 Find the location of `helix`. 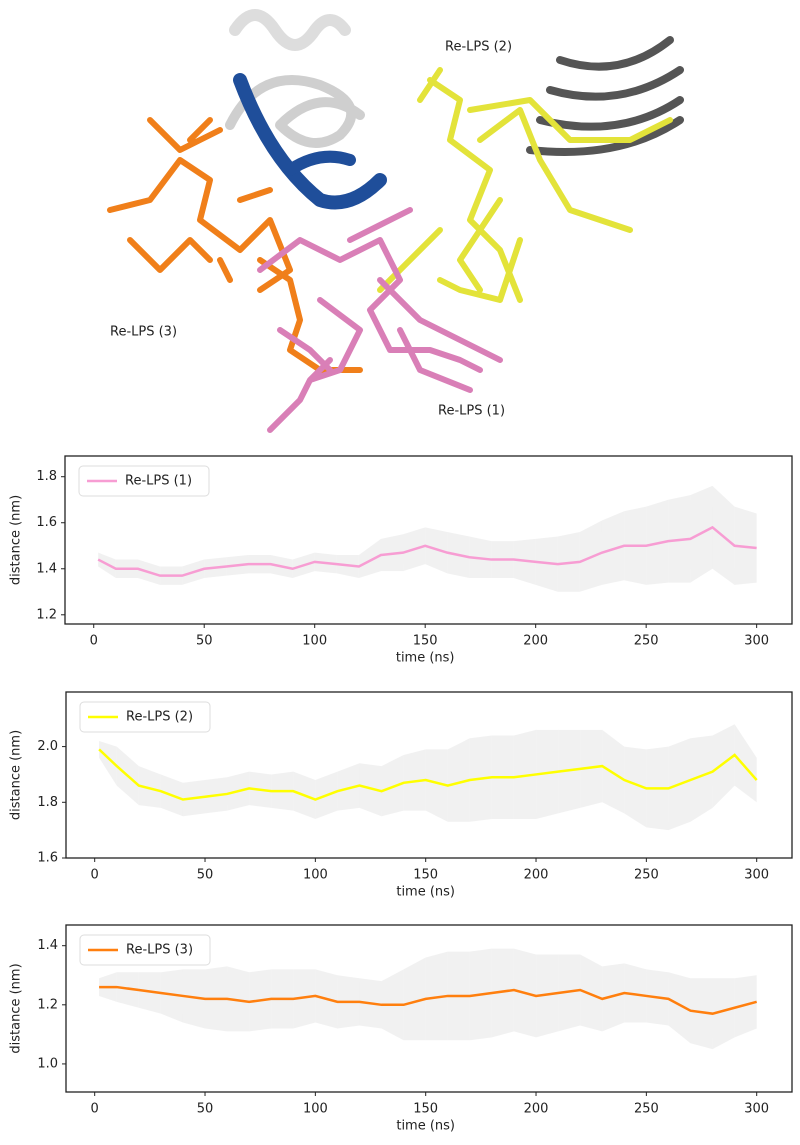

helix is located at coordinates (290, 30).